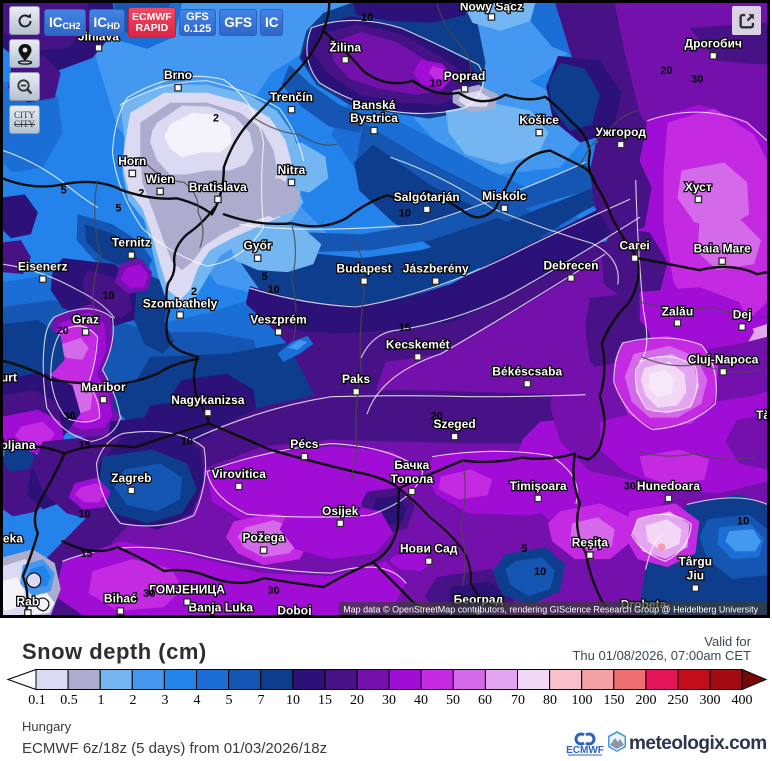 The height and width of the screenshot is (761, 772). I want to click on svg-text: Doboj, so click(294, 609).